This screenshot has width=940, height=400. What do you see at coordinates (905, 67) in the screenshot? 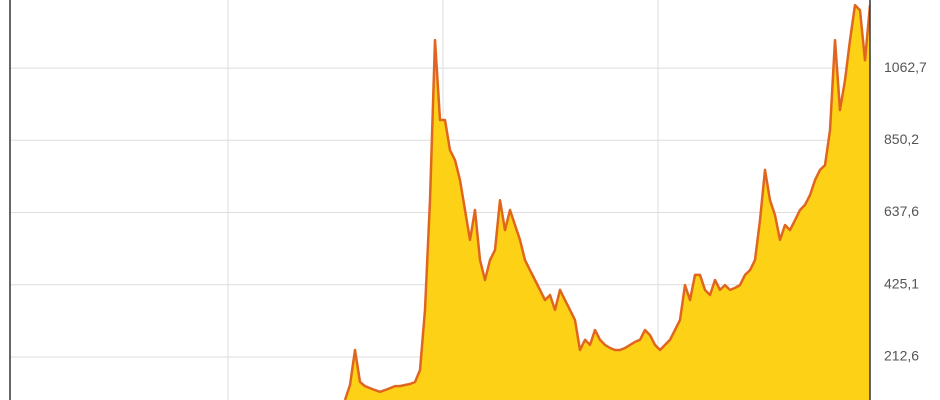
I see `y-tick-label: 1062,7` at bounding box center [905, 67].